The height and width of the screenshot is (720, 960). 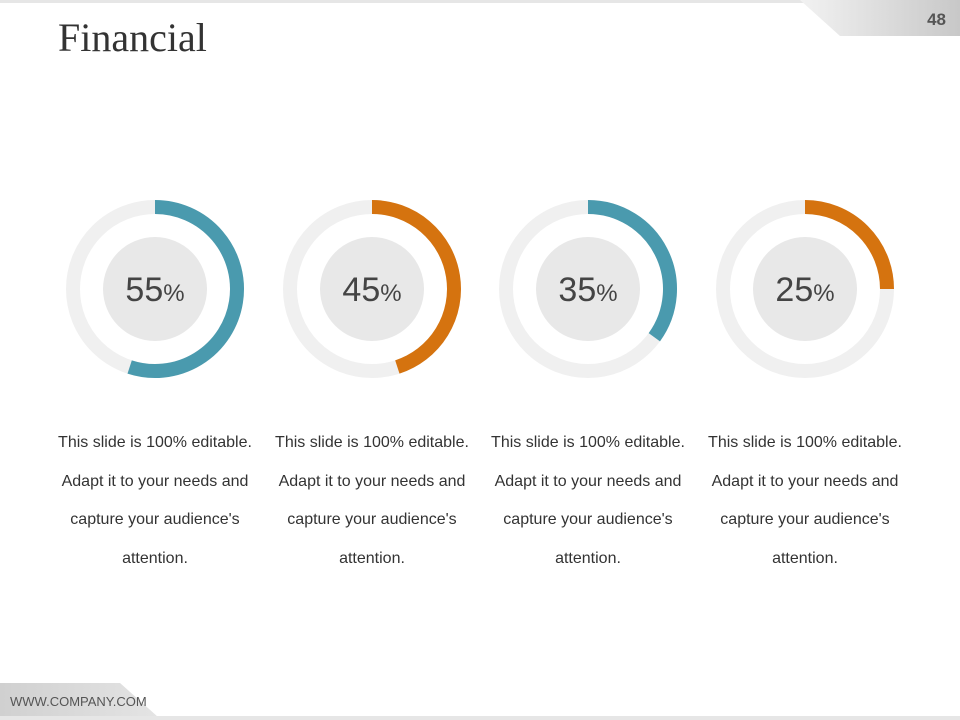 I want to click on header-corner-shape, so click(x=880, y=18).